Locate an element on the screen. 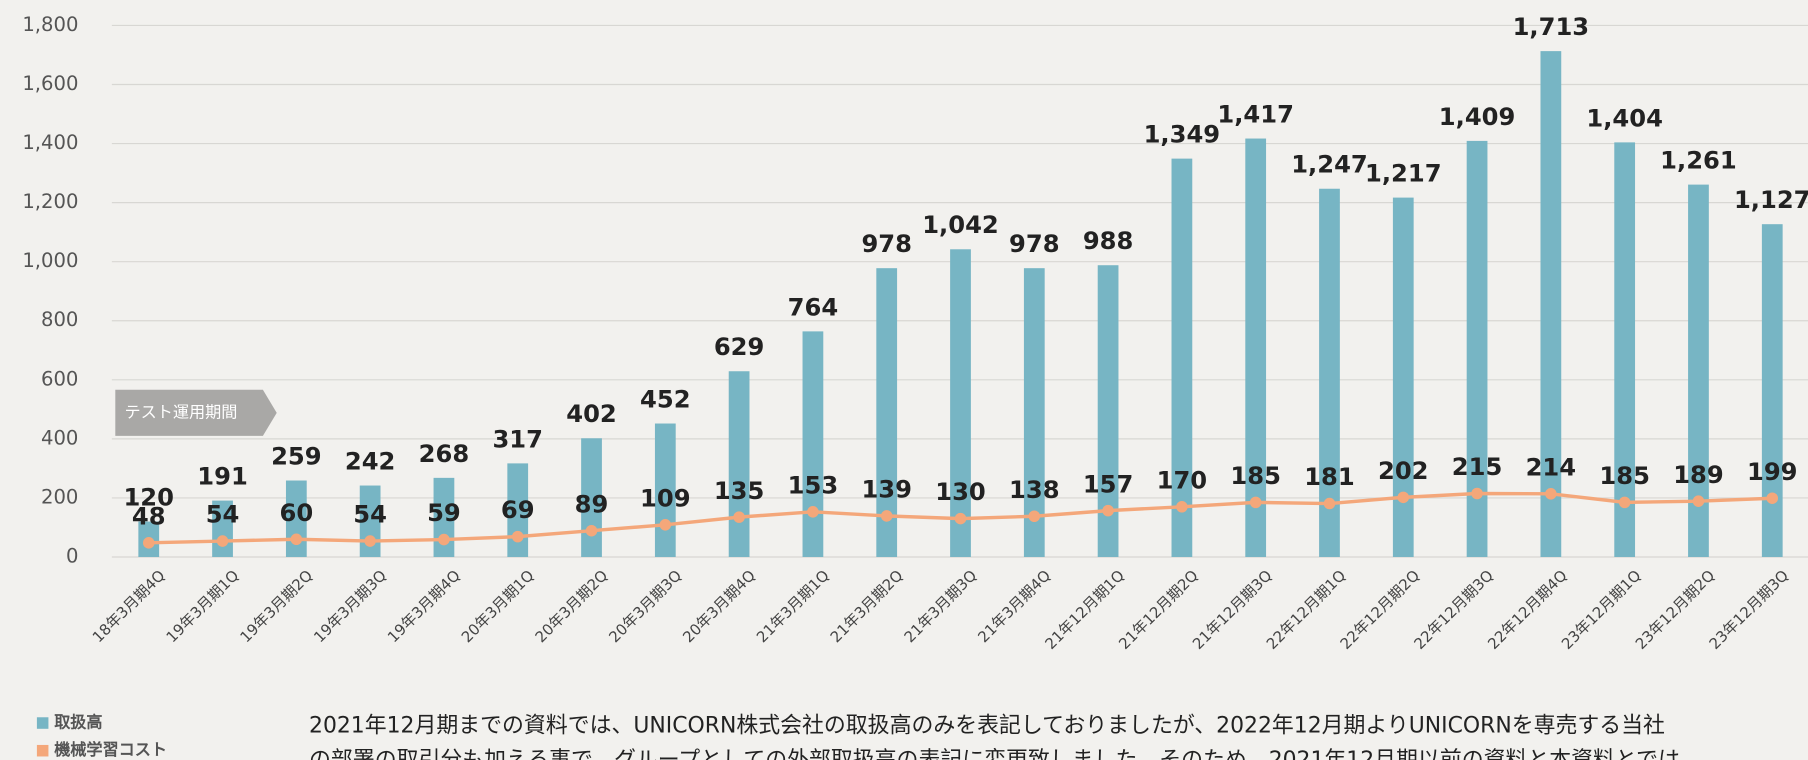 Image resolution: width=1808 pixels, height=760 pixels. bar-value-label: 1,417 is located at coordinates (1255, 114).